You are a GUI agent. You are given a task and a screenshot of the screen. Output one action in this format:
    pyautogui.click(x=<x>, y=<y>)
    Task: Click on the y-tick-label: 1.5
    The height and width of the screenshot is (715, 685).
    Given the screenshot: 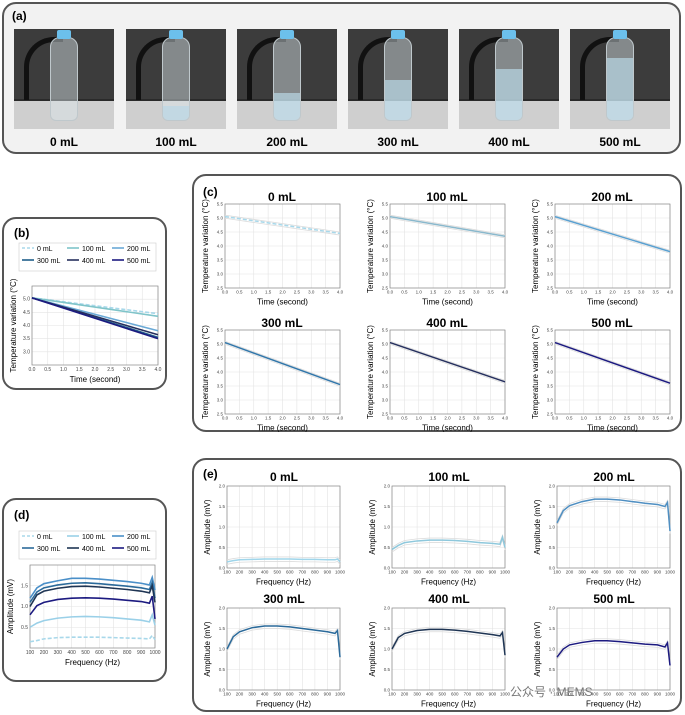 What is the action you would take?
    pyautogui.click(x=552, y=506)
    